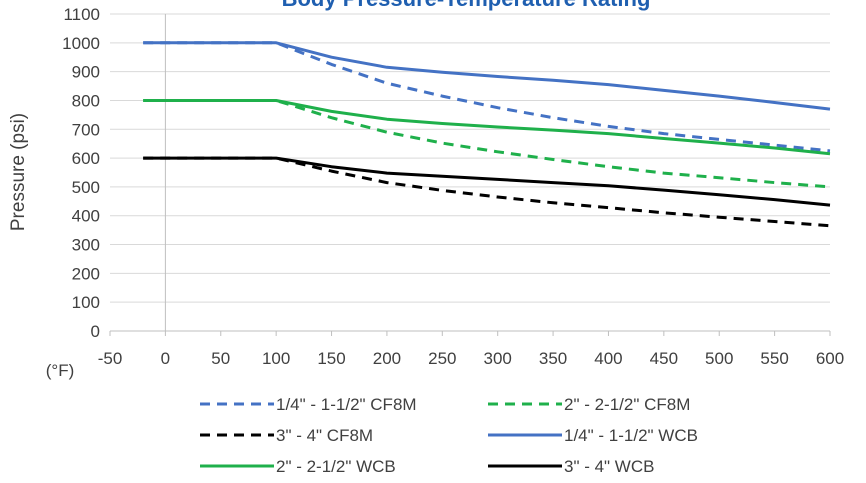  I want to click on y-tick-label: 300, so click(86, 245).